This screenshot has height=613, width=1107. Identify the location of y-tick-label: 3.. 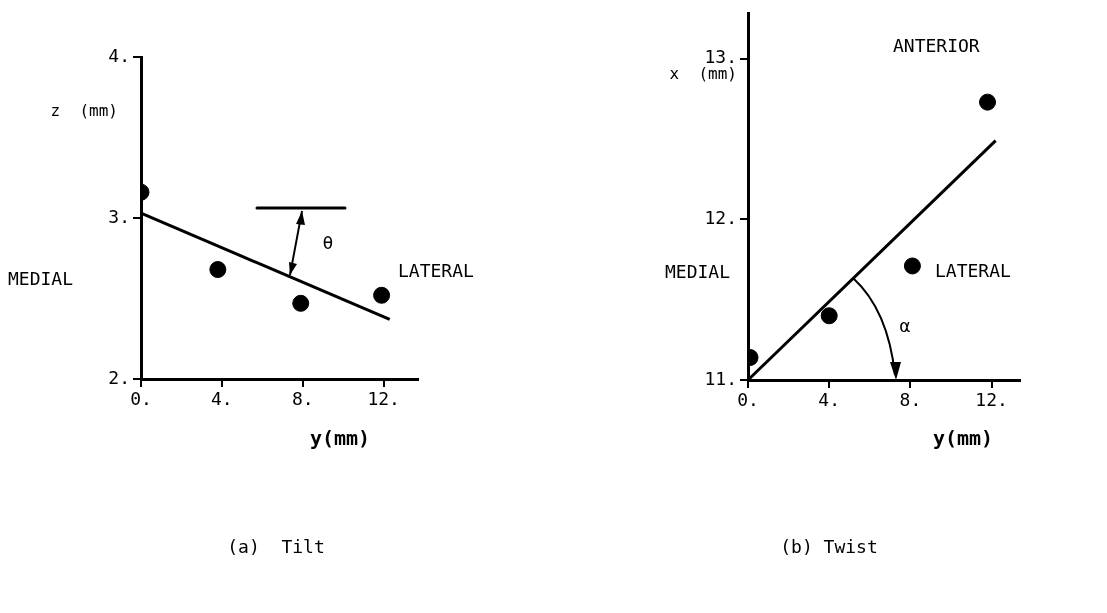
(119, 216).